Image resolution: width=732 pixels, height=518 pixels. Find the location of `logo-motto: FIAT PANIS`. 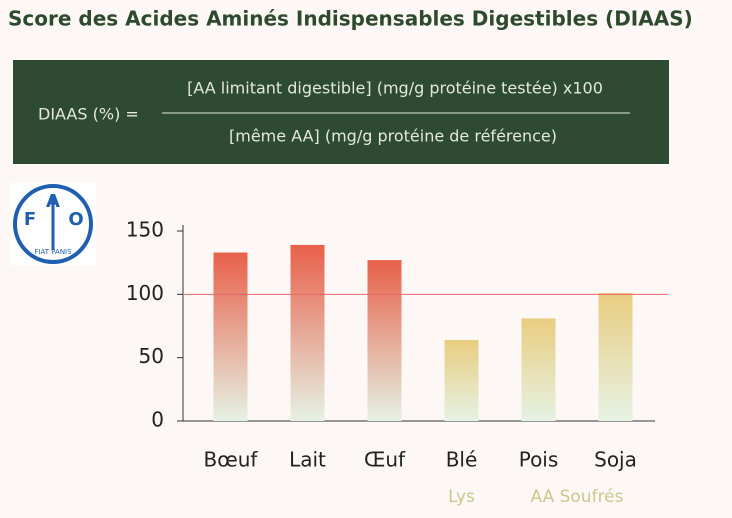

logo-motto: FIAT PANIS is located at coordinates (53, 252).